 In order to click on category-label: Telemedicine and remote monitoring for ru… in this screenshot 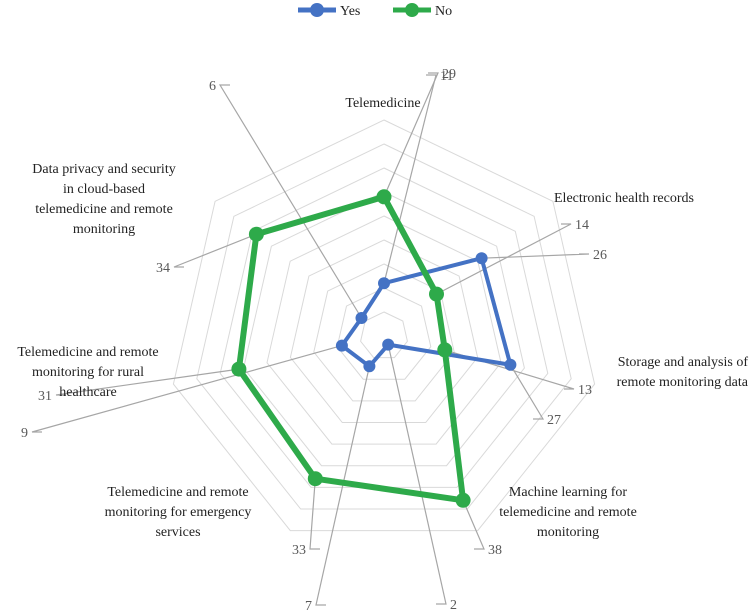, I will do `click(87, 372)`.